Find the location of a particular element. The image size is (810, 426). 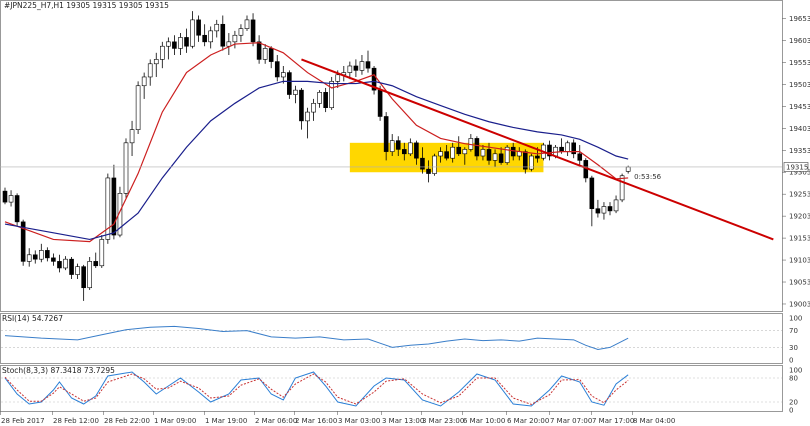

price-tick-label: 19303 is located at coordinates (799, 173).